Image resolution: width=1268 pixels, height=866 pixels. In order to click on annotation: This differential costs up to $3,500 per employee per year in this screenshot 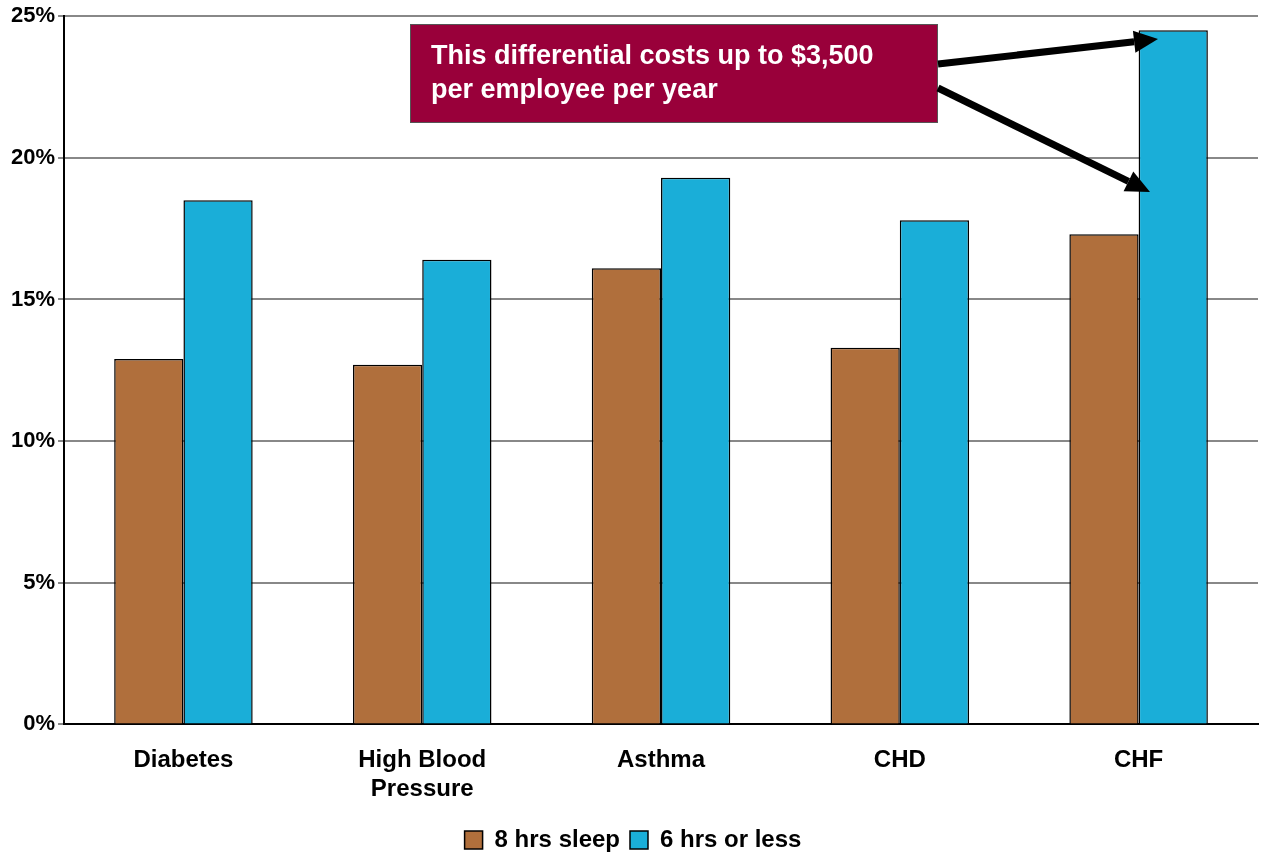, I will do `click(674, 73)`.